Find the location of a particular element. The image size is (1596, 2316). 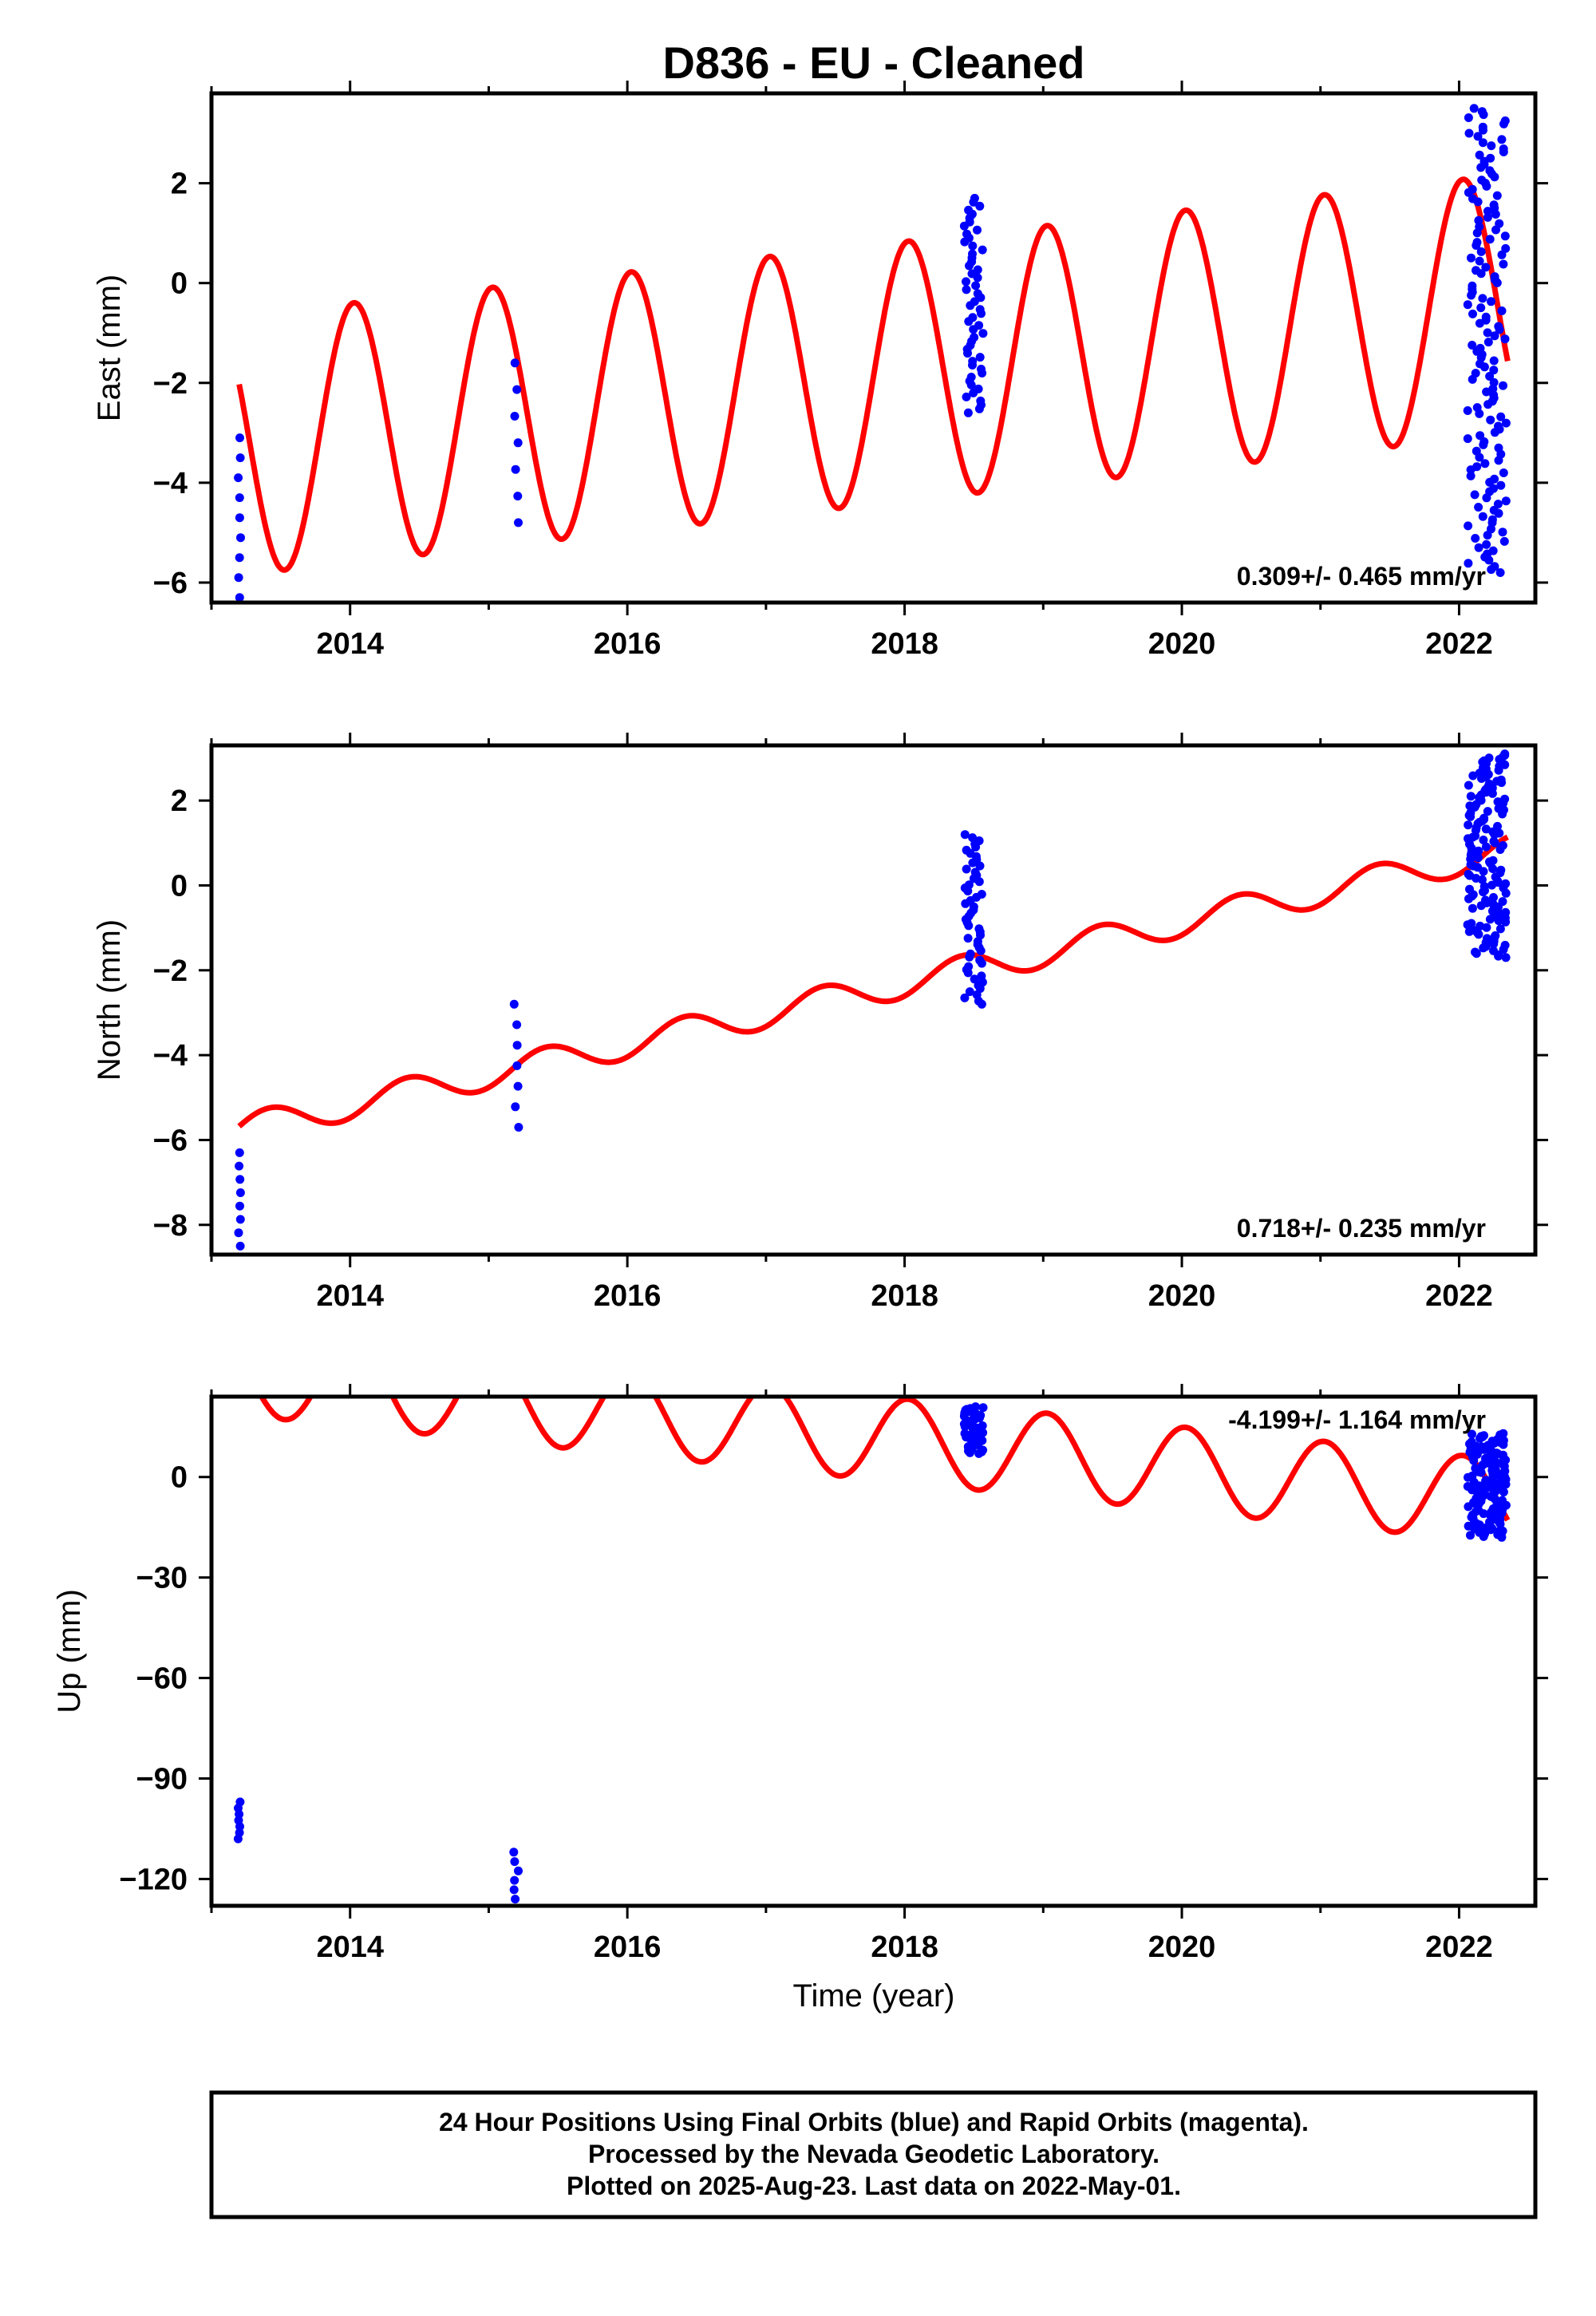

east-y-axis-title: East (mm) is located at coordinates (109, 348).